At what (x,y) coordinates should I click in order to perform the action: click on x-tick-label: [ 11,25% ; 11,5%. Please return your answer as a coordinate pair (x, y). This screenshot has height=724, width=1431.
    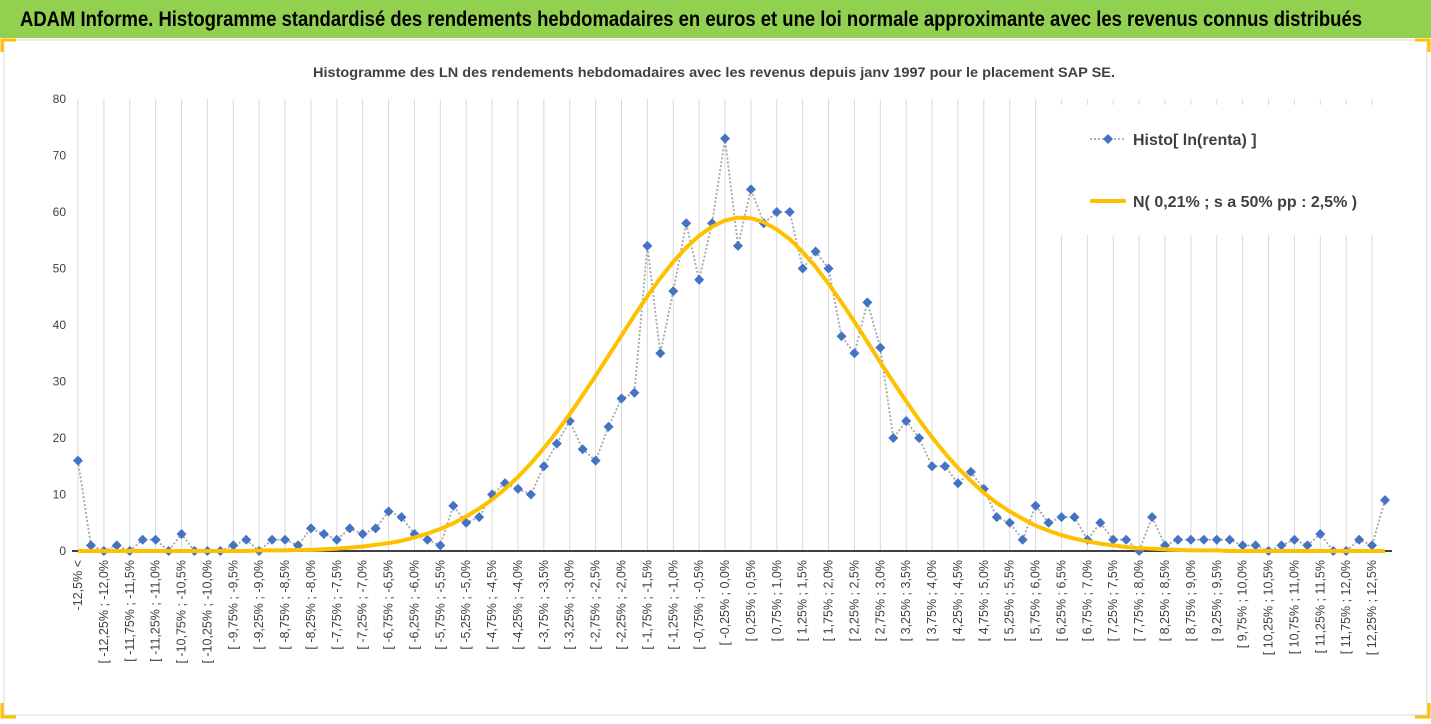
    Looking at the image, I should click on (1320, 606).